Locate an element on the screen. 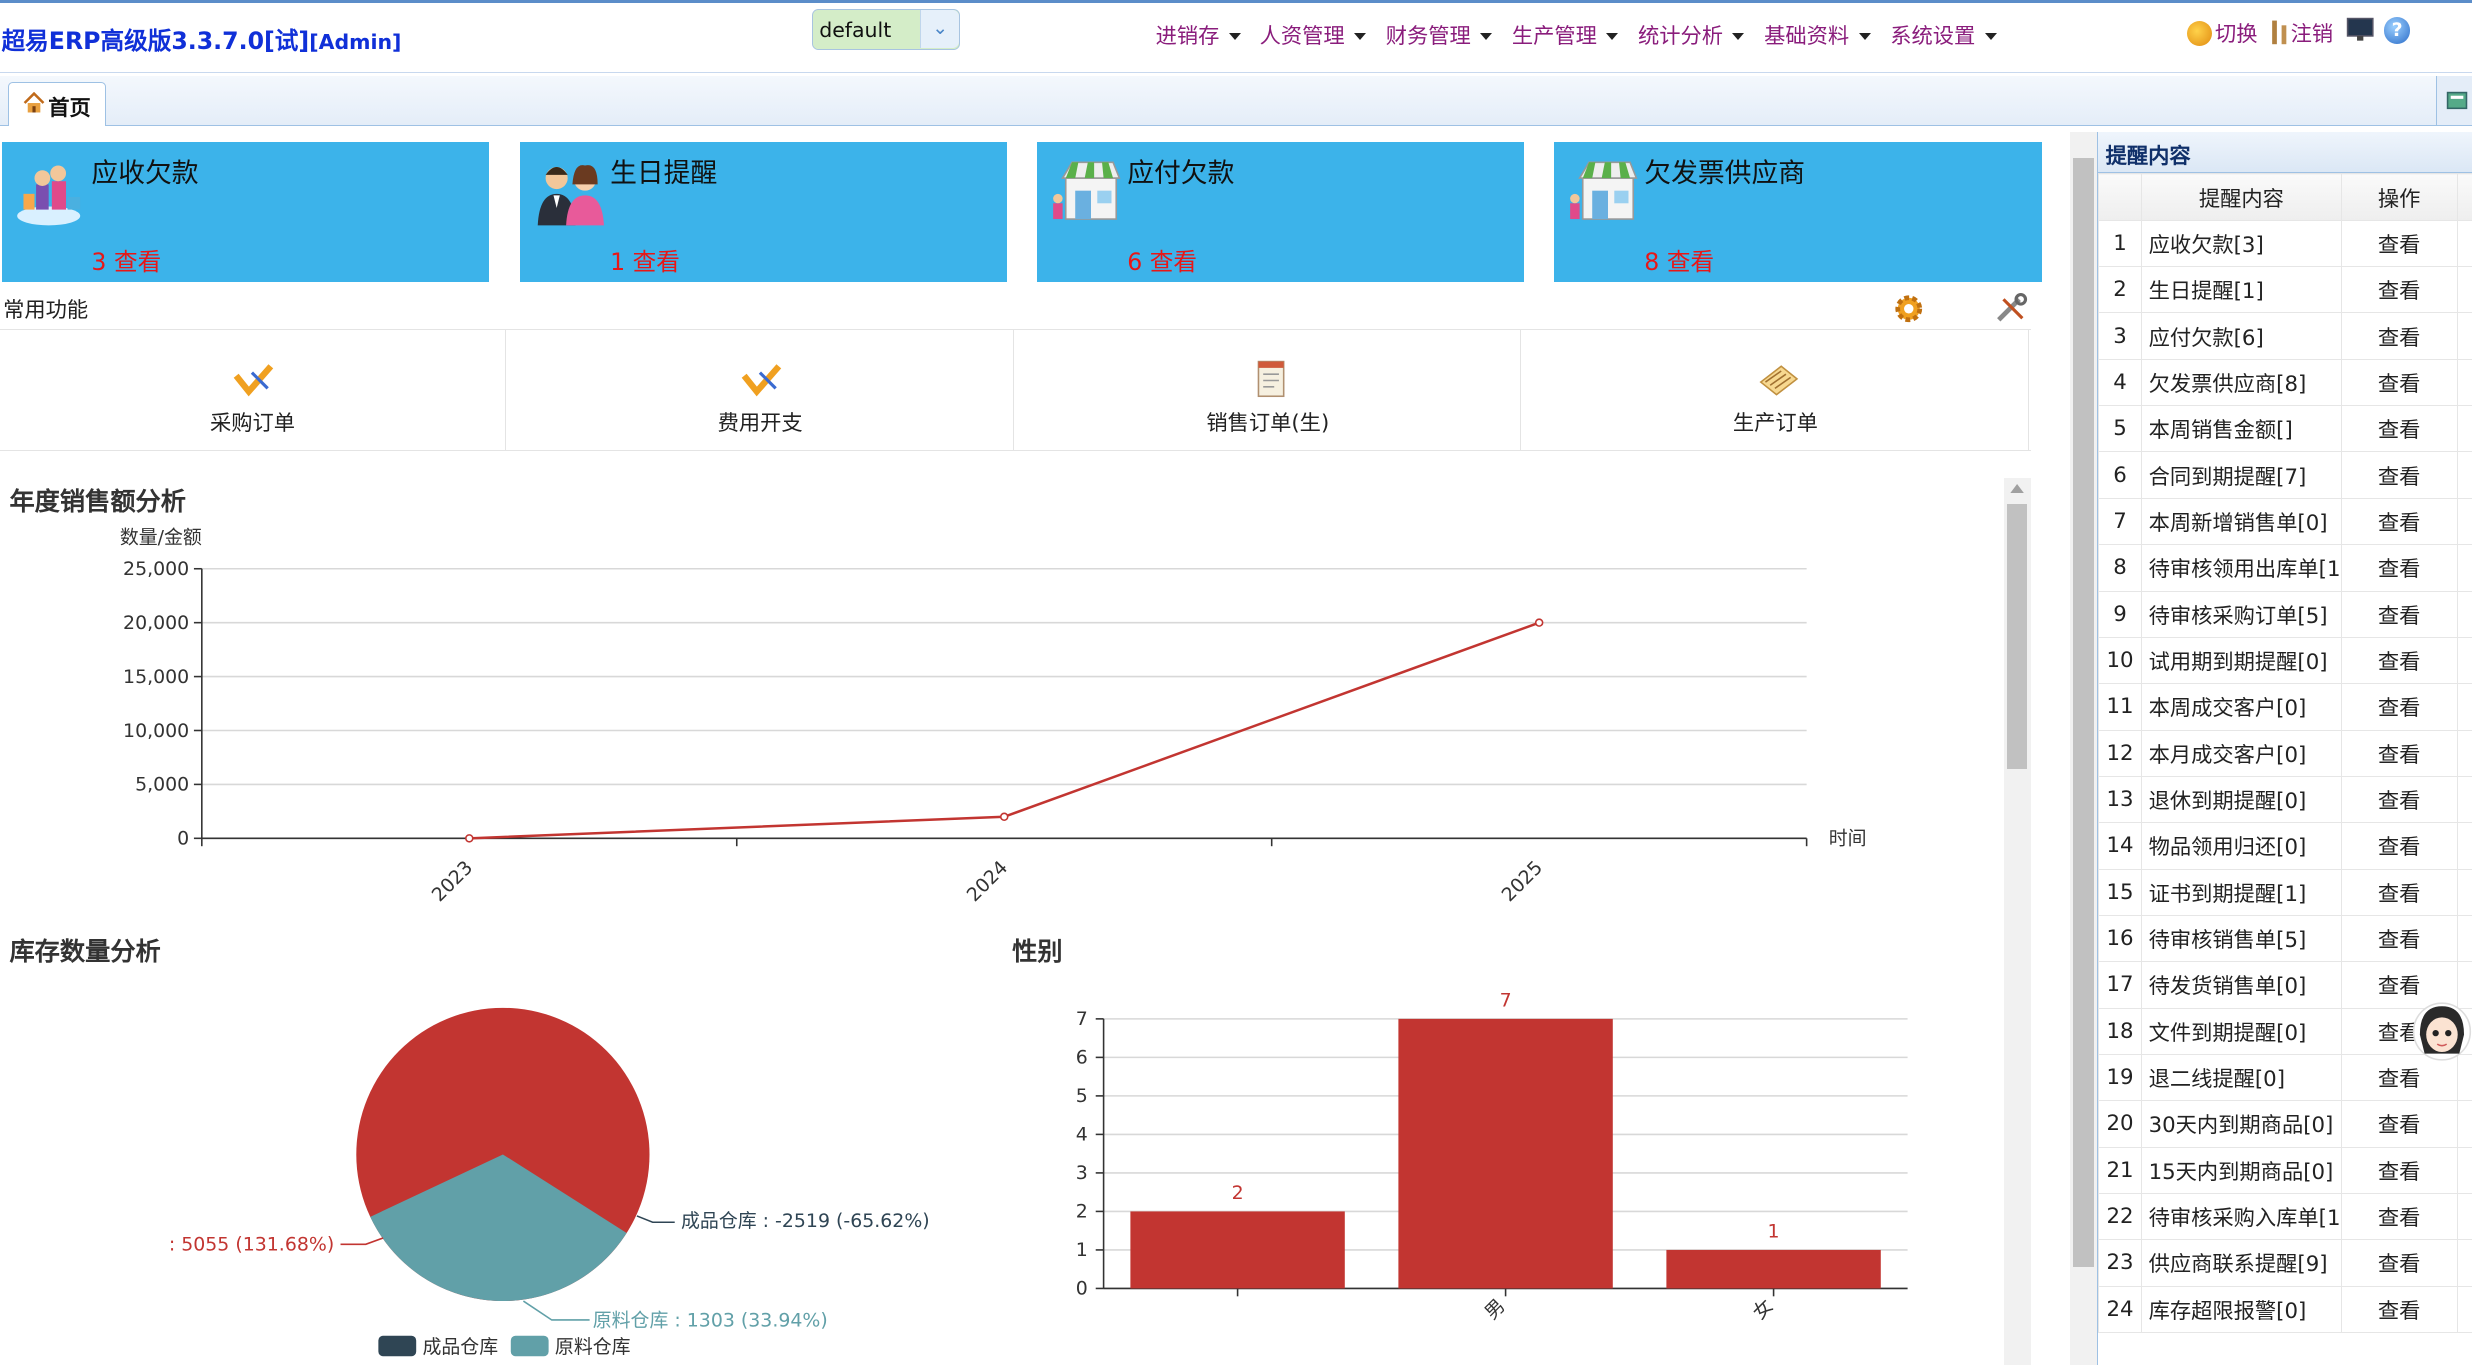 The width and height of the screenshot is (2472, 1366). menu-settings: 系统设置 is located at coordinates (1943, 34).